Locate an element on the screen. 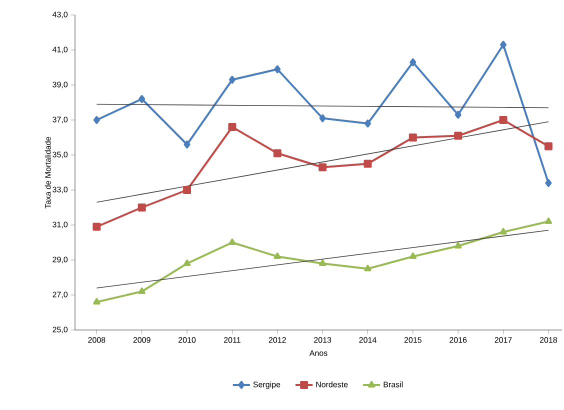 The width and height of the screenshot is (564, 410). x-axis-title: Anos is located at coordinates (318, 353).